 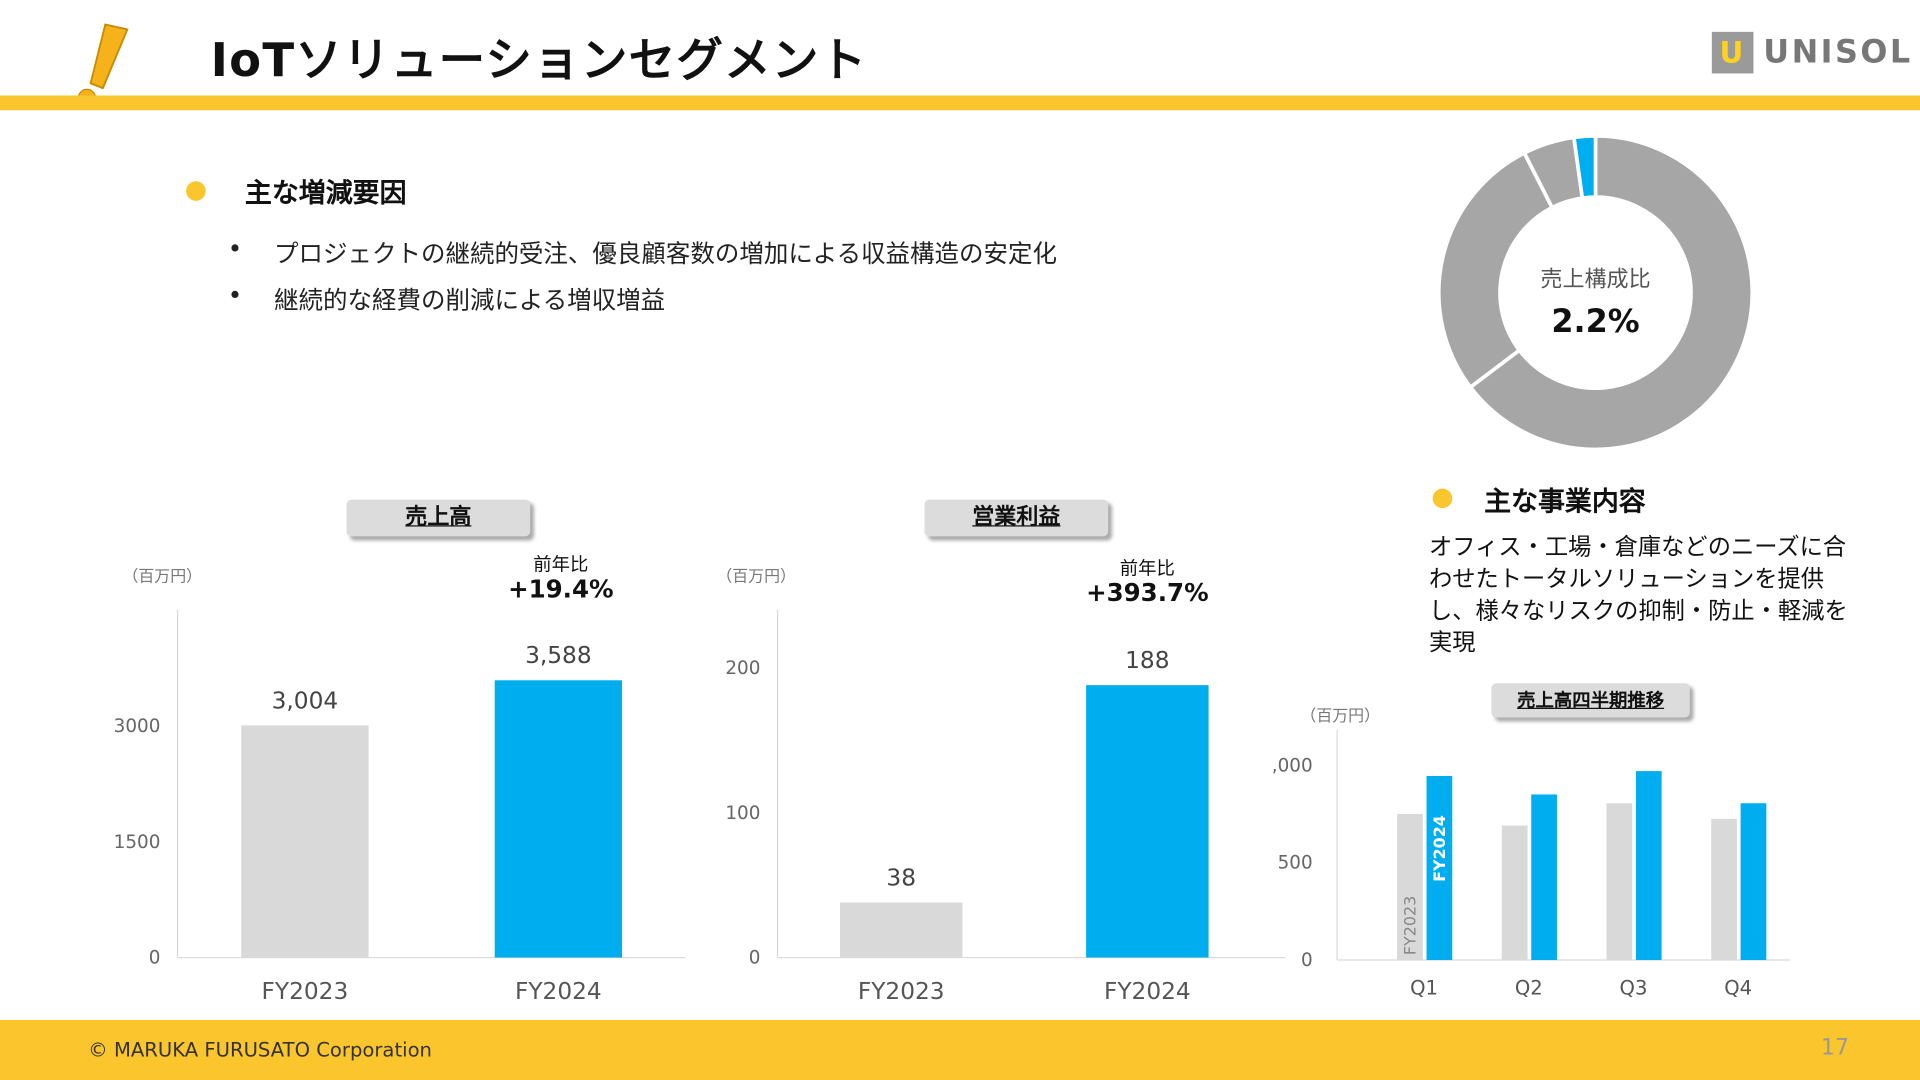 I want to click on data-label: 38, so click(x=901, y=877).